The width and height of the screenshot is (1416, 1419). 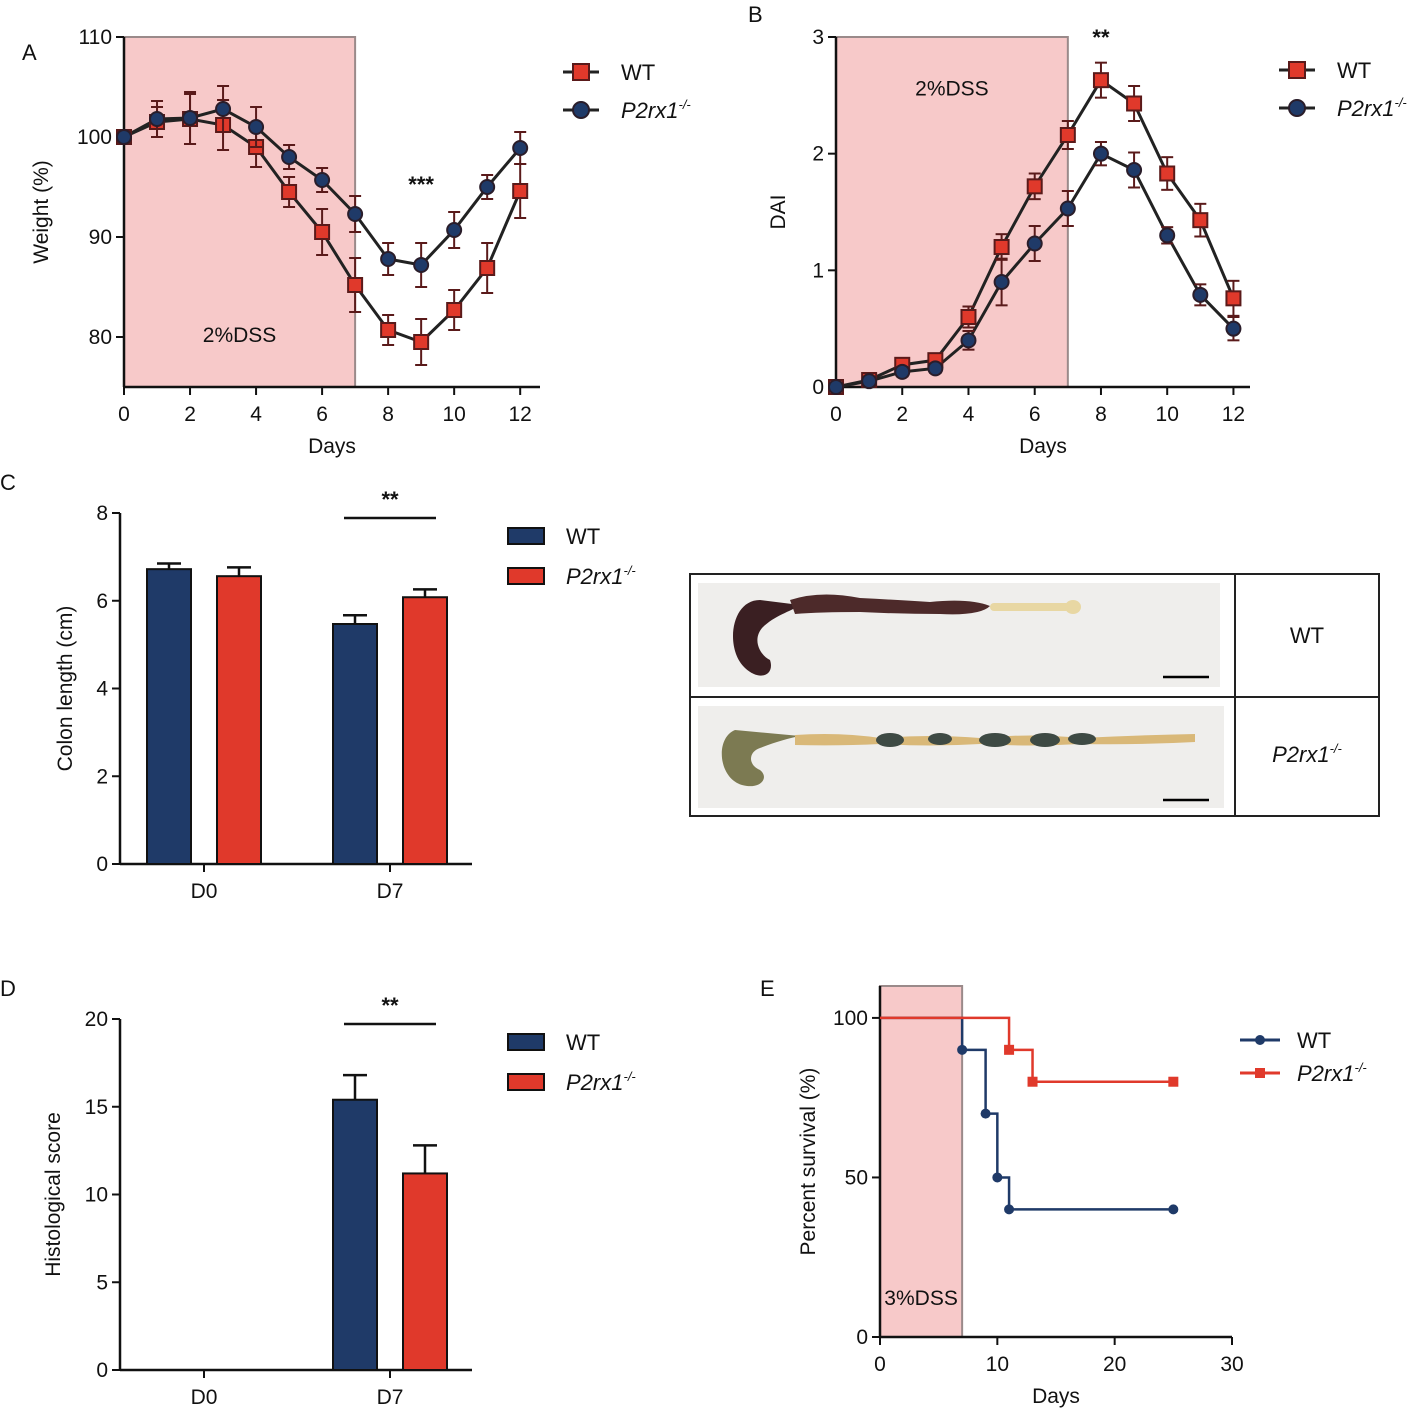 What do you see at coordinates (102, 601) in the screenshot?
I see `y-tick-label: 6` at bounding box center [102, 601].